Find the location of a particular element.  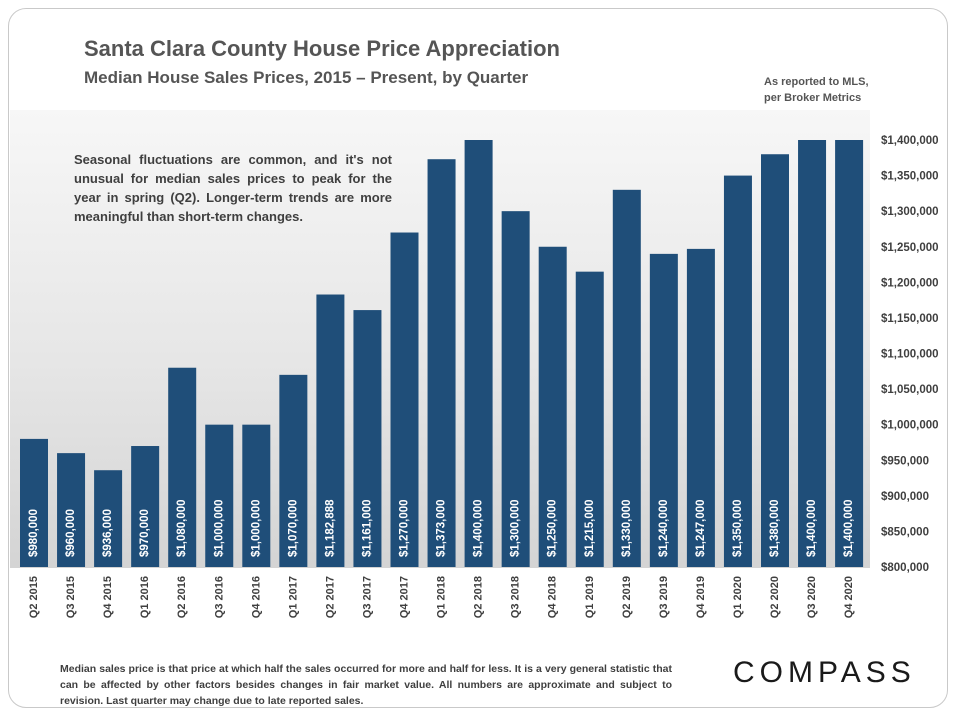

x-tick-label: Q2 2015 is located at coordinates (34, 597).